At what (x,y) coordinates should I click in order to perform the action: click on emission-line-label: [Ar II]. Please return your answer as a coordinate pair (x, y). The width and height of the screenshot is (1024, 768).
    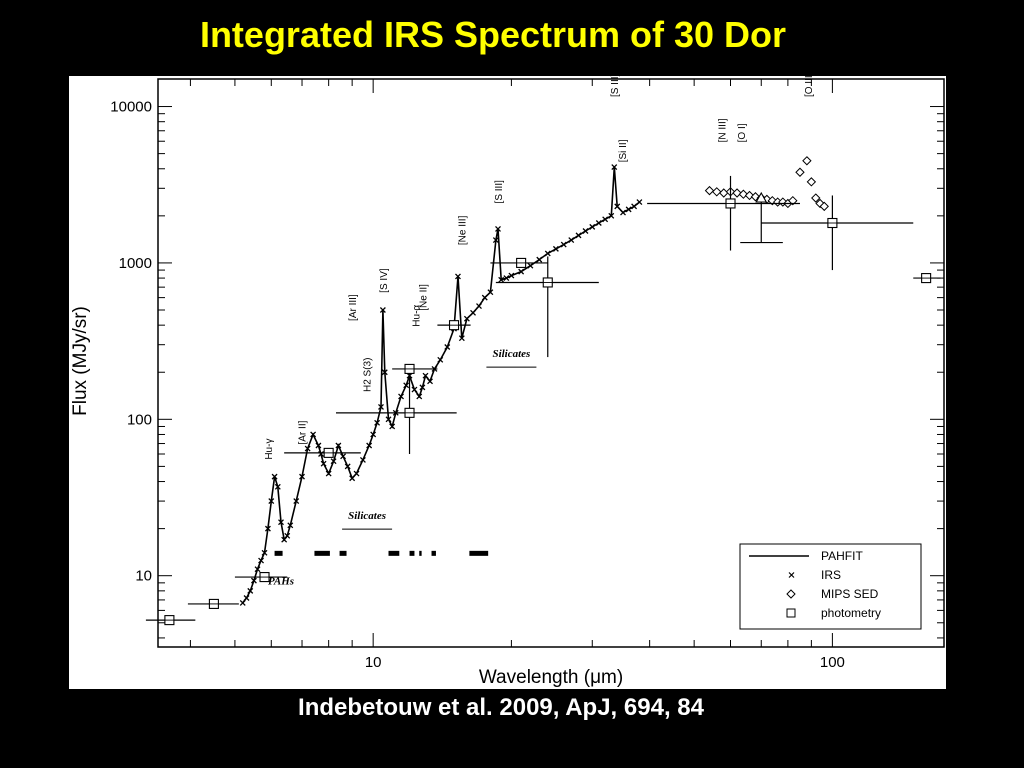
    Looking at the image, I should click on (303, 432).